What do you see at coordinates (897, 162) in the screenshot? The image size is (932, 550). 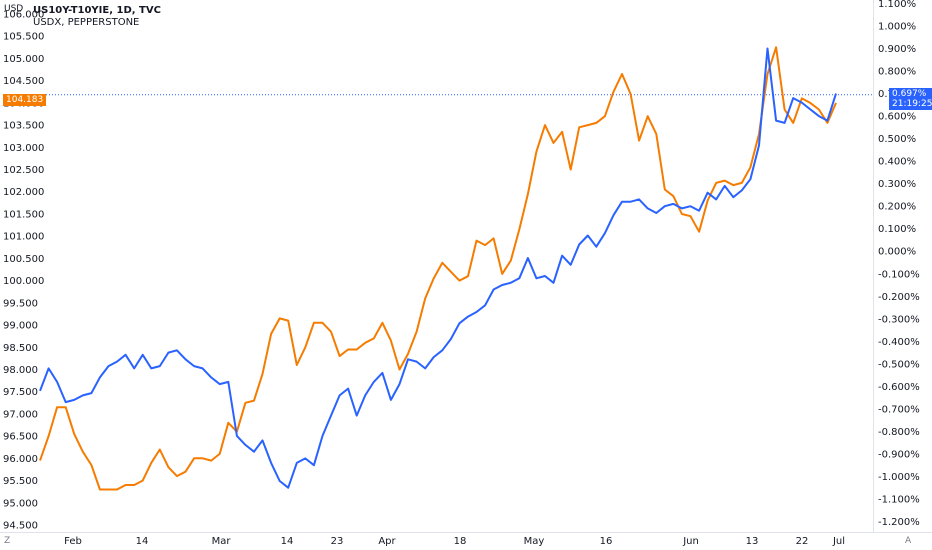 I see `right-axis-tick: 0.400%` at bounding box center [897, 162].